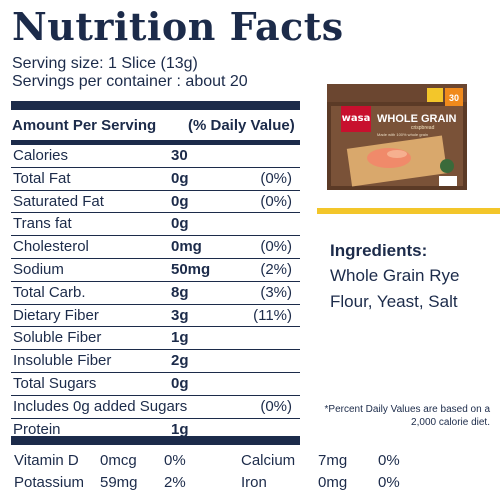  What do you see at coordinates (180, 292) in the screenshot?
I see `nutrient-amount: 8g` at bounding box center [180, 292].